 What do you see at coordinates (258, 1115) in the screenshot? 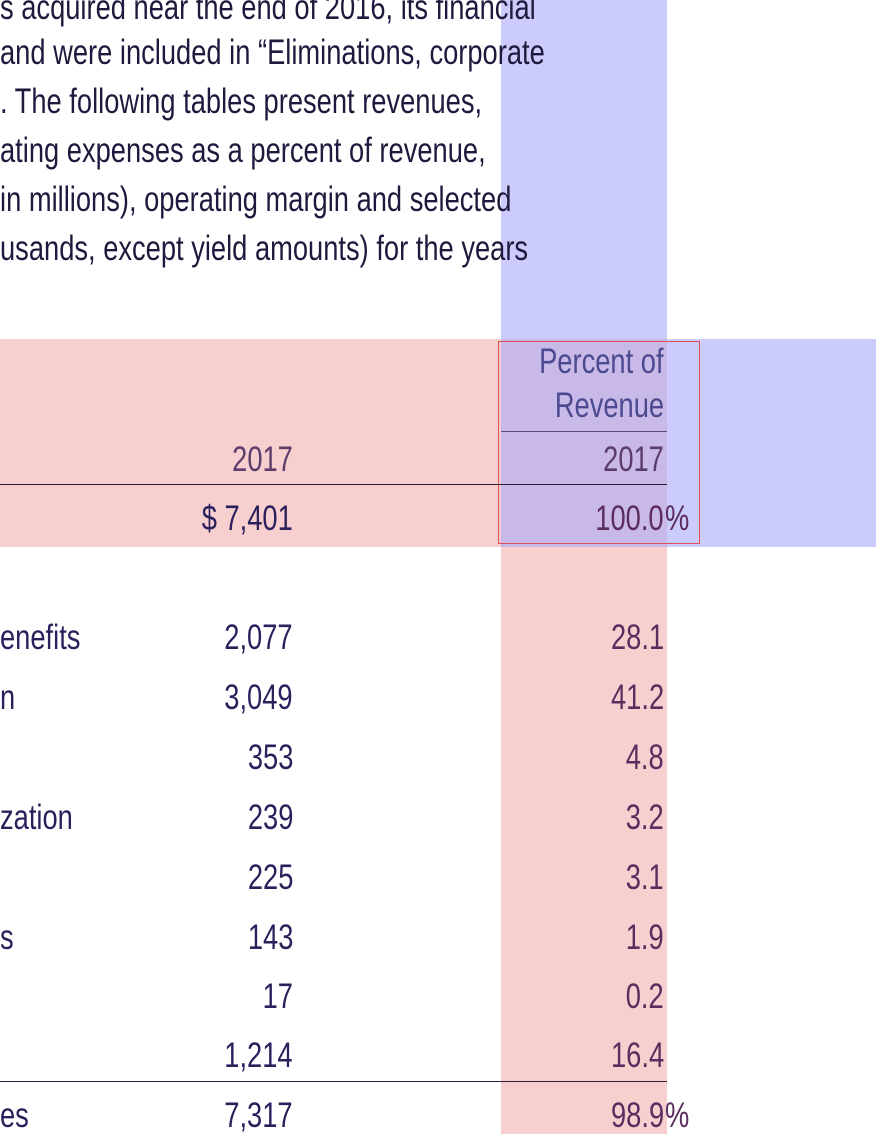
I see `total-amount: 7,317` at bounding box center [258, 1115].